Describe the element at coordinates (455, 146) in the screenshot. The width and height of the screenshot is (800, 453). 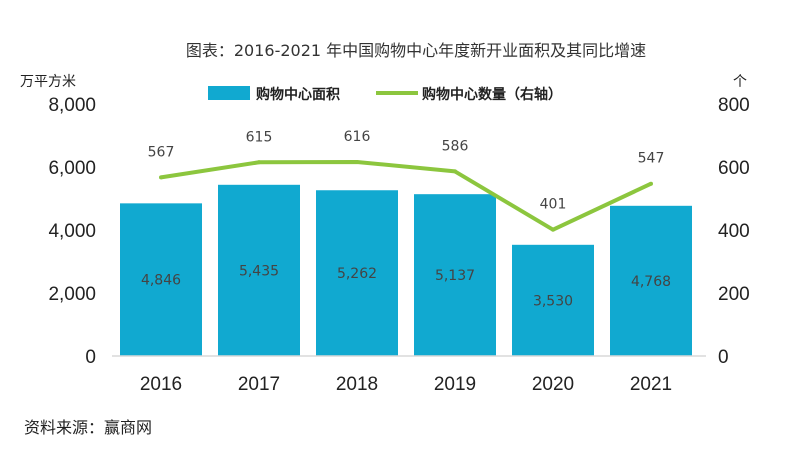
I see `line-value-label: 586` at that location.